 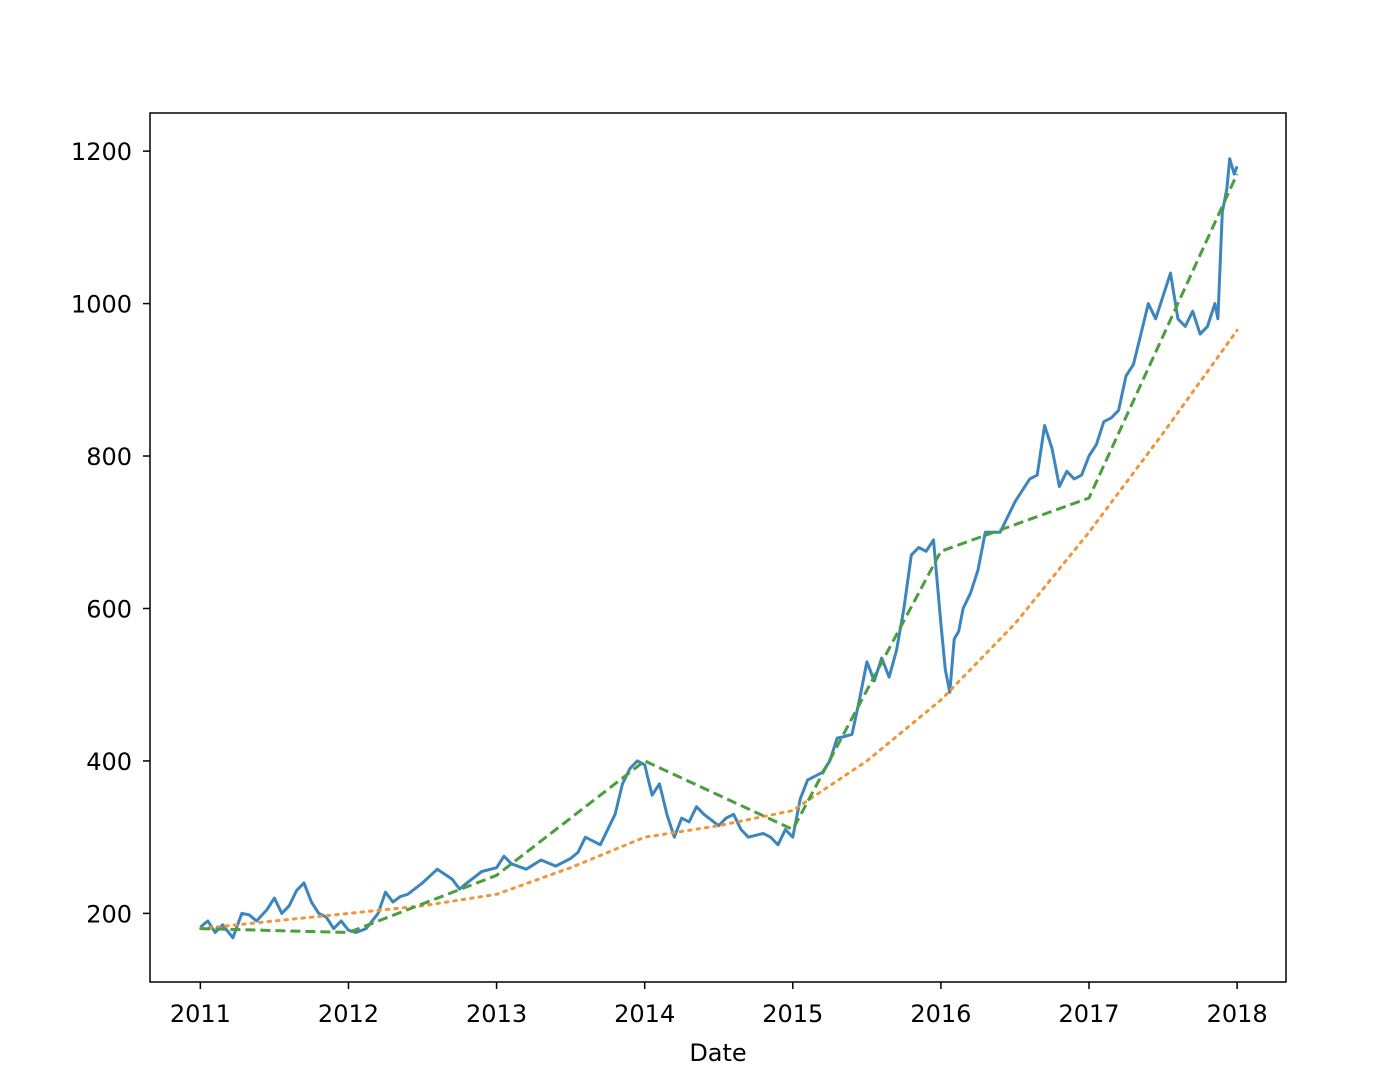 What do you see at coordinates (496, 1014) in the screenshot?
I see `x-tick-label: 2013` at bounding box center [496, 1014].